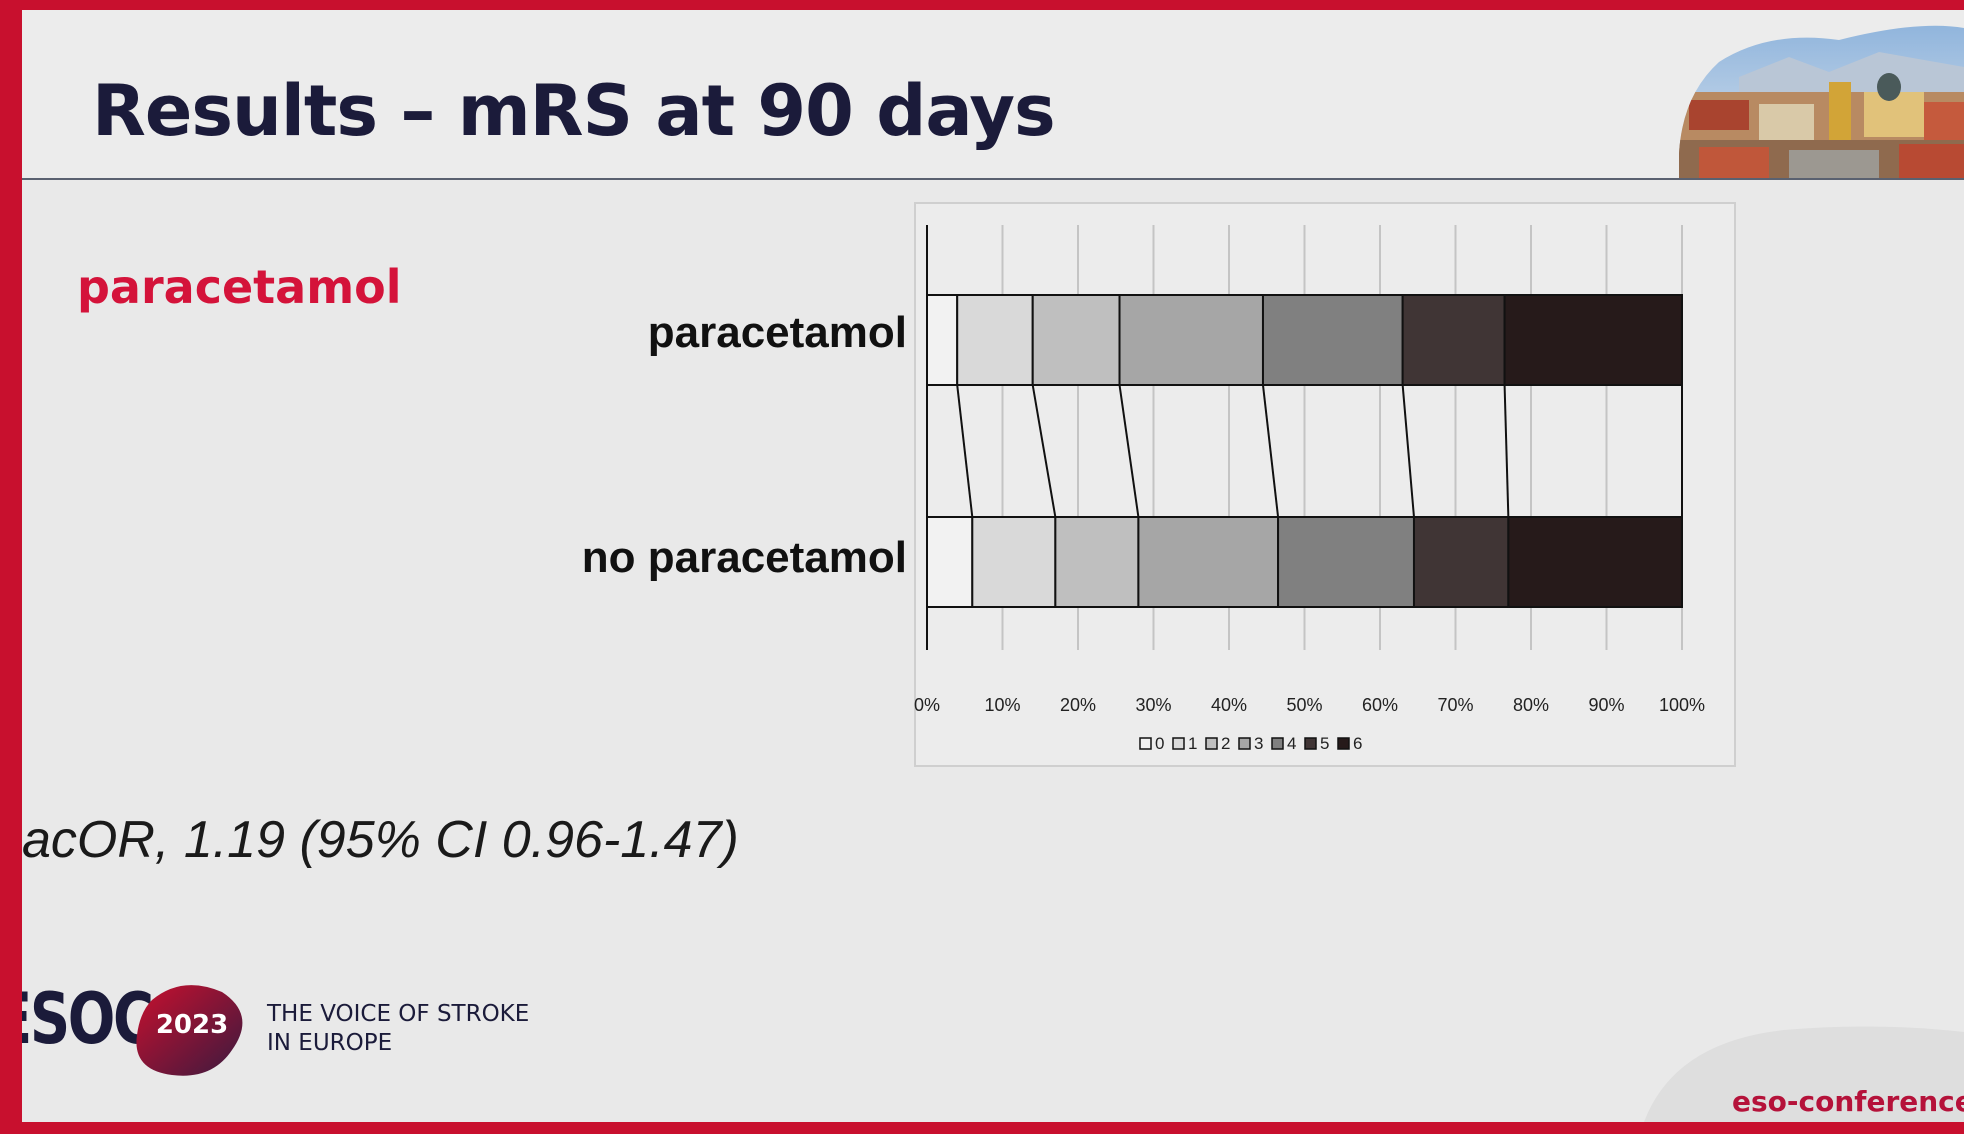  Describe the element at coordinates (1804, 1074) in the screenshot. I see `footer-curve` at that location.